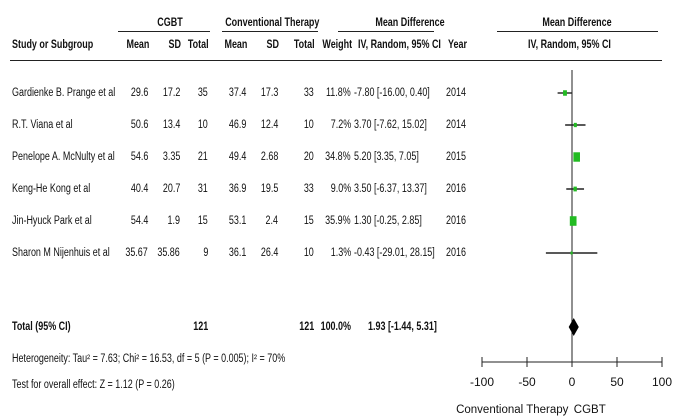  Describe the element at coordinates (662, 382) in the screenshot. I see `x-tick-label: 100` at that location.